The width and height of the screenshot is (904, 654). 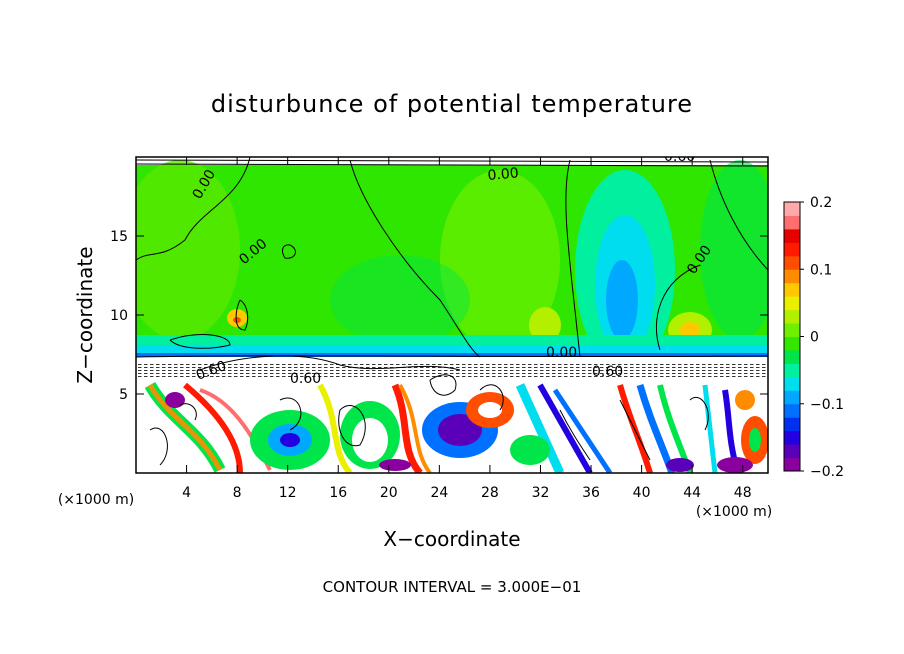 I want to click on x-tick-label: 16, so click(x=338, y=493).